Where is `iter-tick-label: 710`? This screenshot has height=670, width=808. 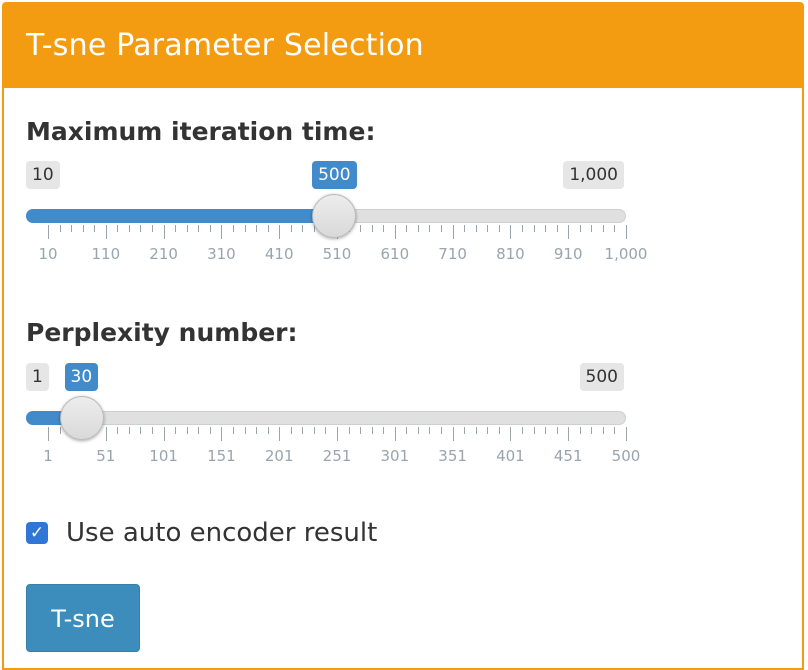 iter-tick-label: 710 is located at coordinates (452, 254).